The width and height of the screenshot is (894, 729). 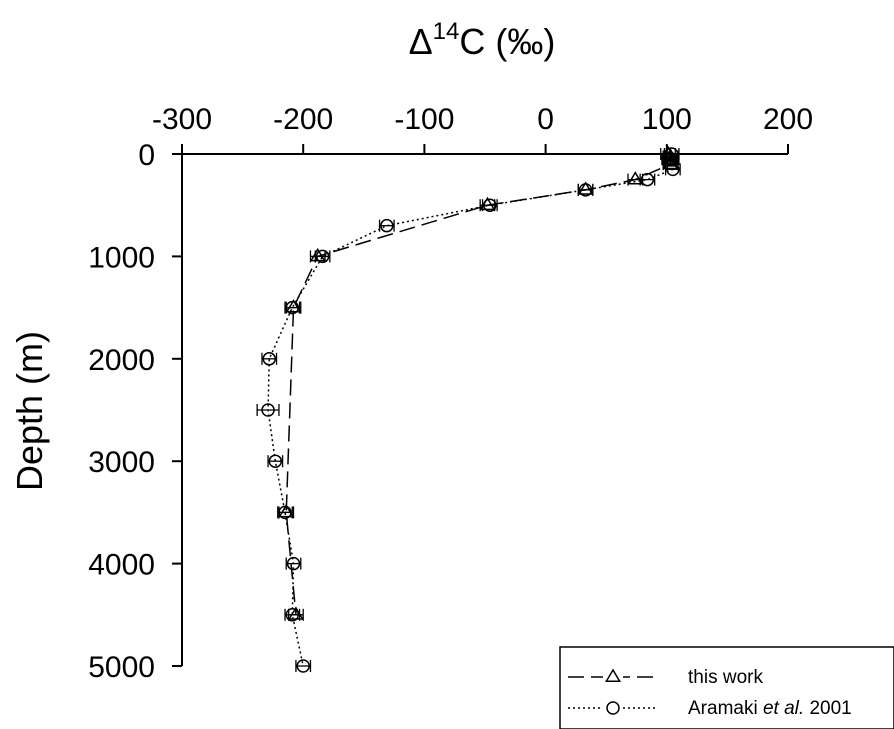 What do you see at coordinates (725, 677) in the screenshot?
I see `legend-label-this-work: this work` at bounding box center [725, 677].